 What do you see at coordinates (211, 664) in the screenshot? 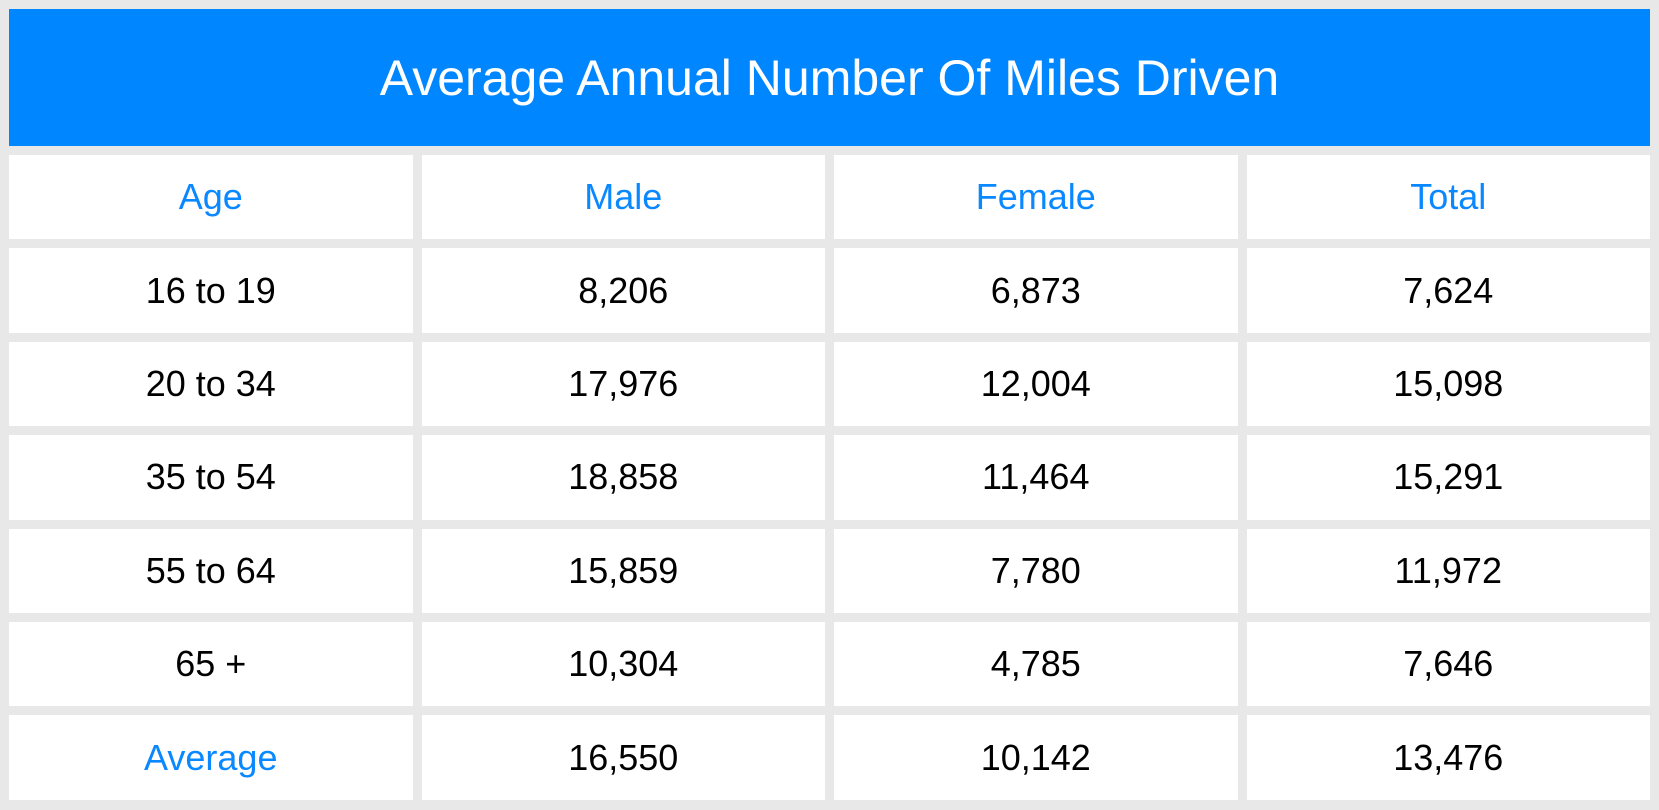
I see `cell-age: 65 +` at bounding box center [211, 664].